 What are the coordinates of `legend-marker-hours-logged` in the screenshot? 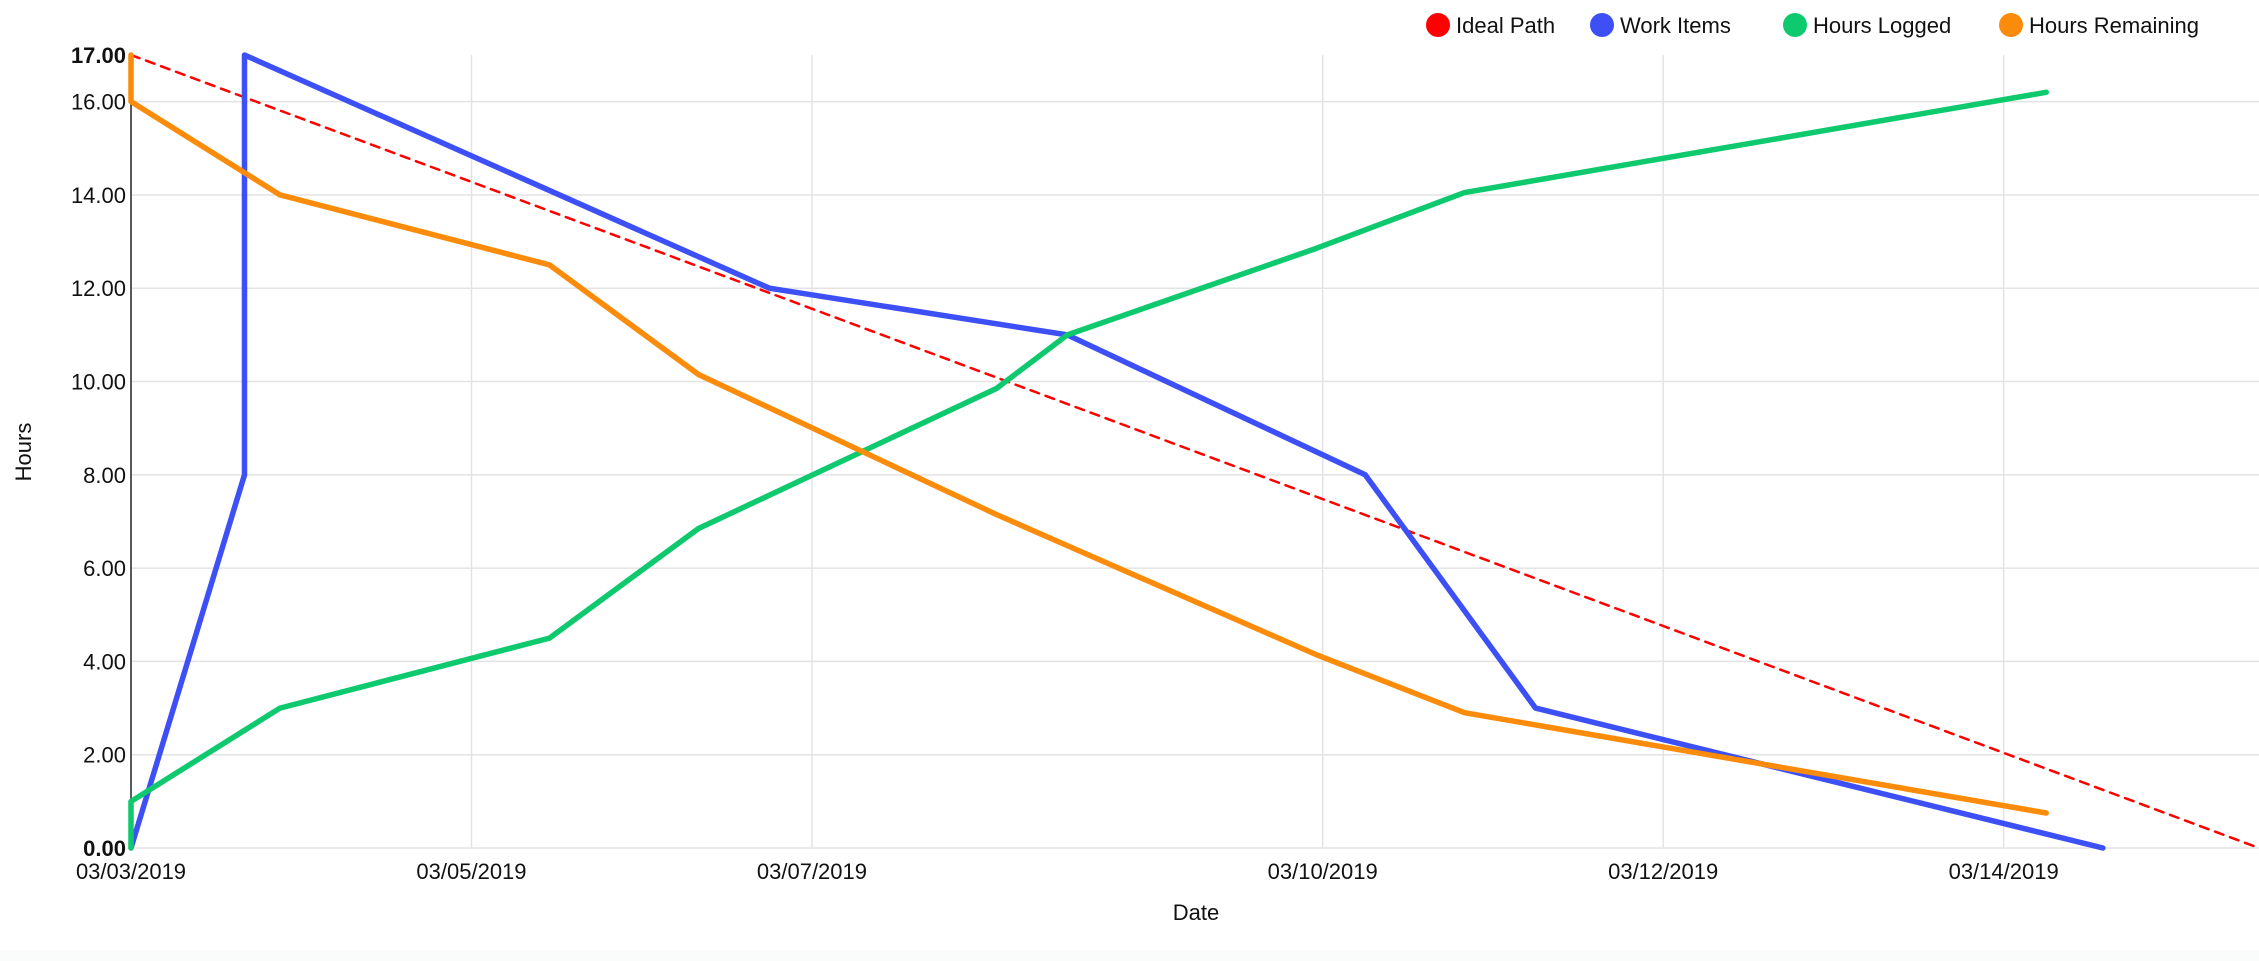 It's located at (1795, 25).